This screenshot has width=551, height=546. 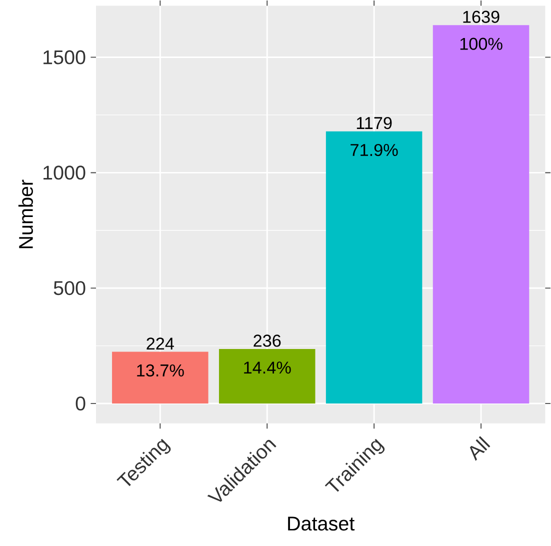 What do you see at coordinates (65, 173) in the screenshot?
I see `y-tick-label: 1000` at bounding box center [65, 173].